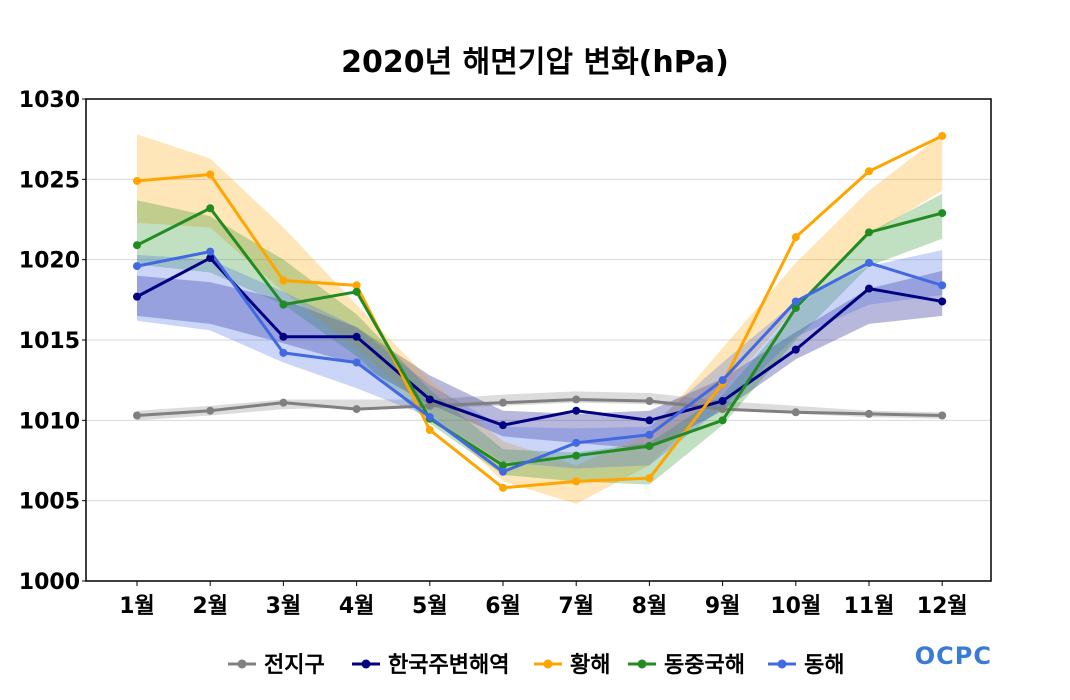 The image size is (1070, 700). I want to click on y-axis: 1000 1005 1010 1015 1020 1025 1030, so click(52, 341).